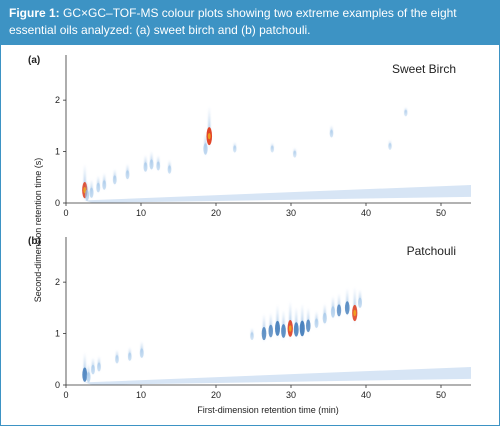  Describe the element at coordinates (34, 13) in the screenshot. I see `caption-label: Figure 1:` at that location.